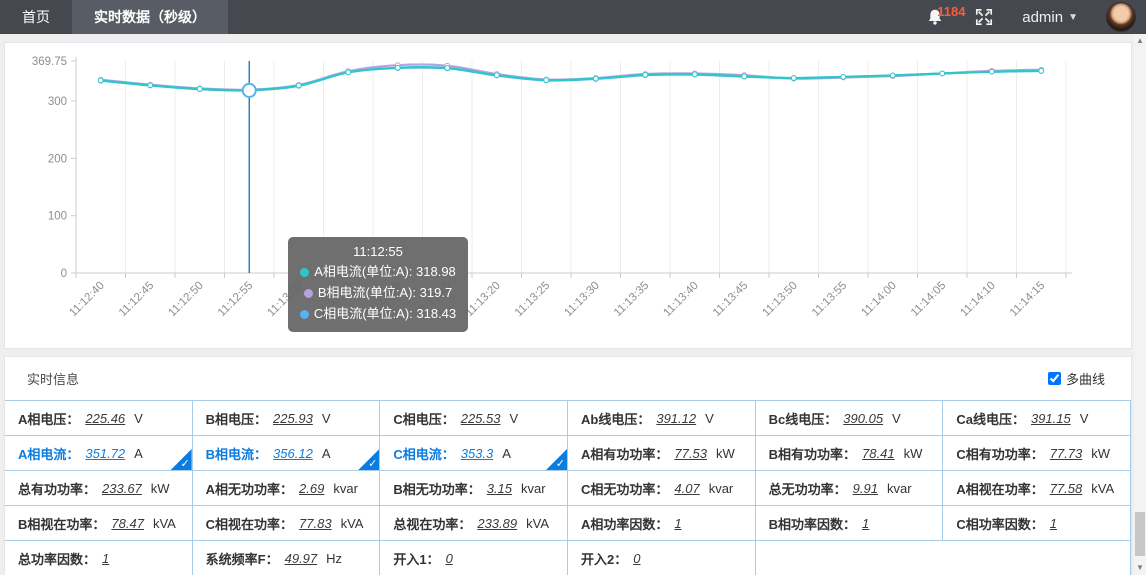 This screenshot has width=1146, height=575. What do you see at coordinates (99, 558) in the screenshot?
I see `table-cell: 总功率因数： 1` at bounding box center [99, 558].